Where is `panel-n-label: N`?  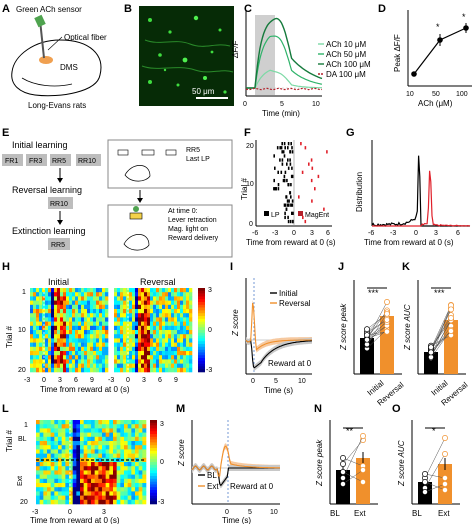
panel-n-label: N is located at coordinates (318, 409).